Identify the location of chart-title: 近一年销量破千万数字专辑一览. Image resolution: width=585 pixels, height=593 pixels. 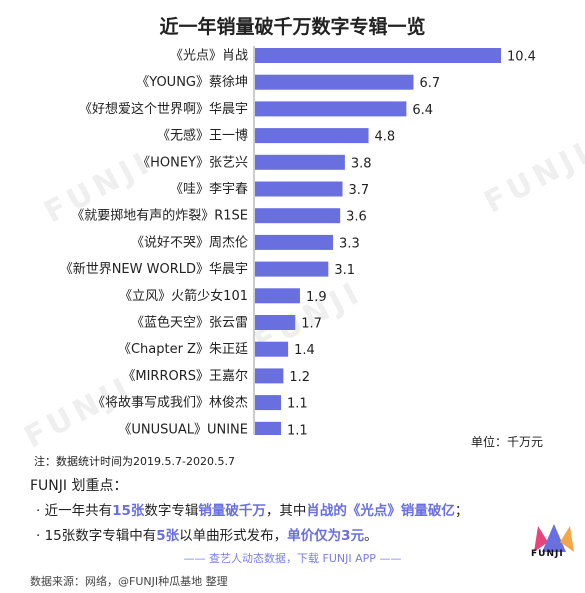
(292, 27).